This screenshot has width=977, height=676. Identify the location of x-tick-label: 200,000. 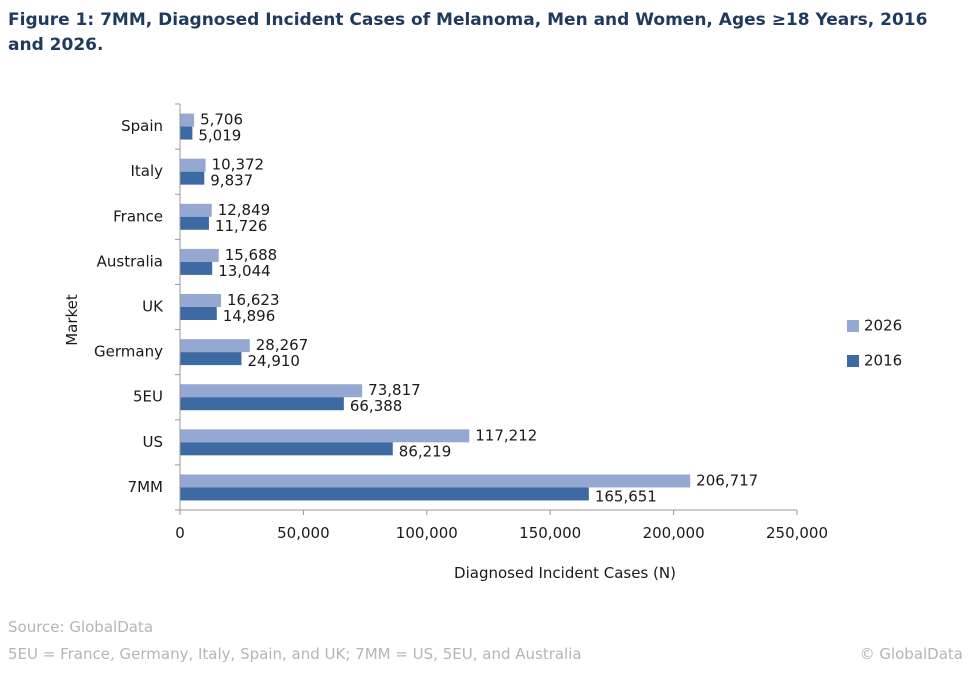
(674, 533).